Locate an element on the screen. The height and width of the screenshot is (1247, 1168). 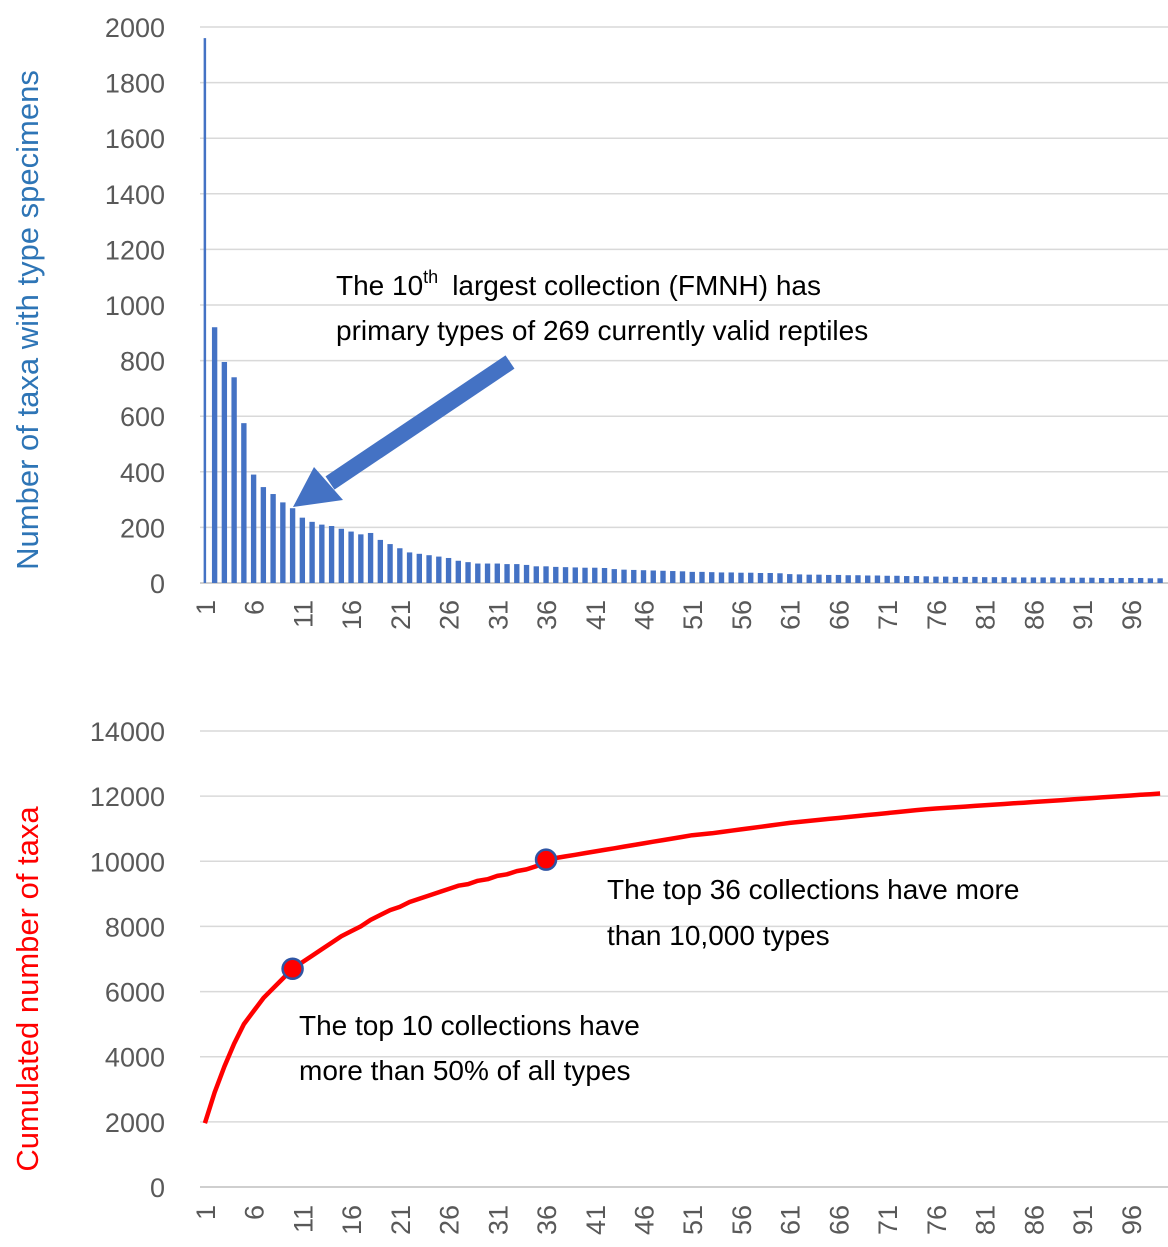
y-tick-label: 1800 is located at coordinates (135, 84).